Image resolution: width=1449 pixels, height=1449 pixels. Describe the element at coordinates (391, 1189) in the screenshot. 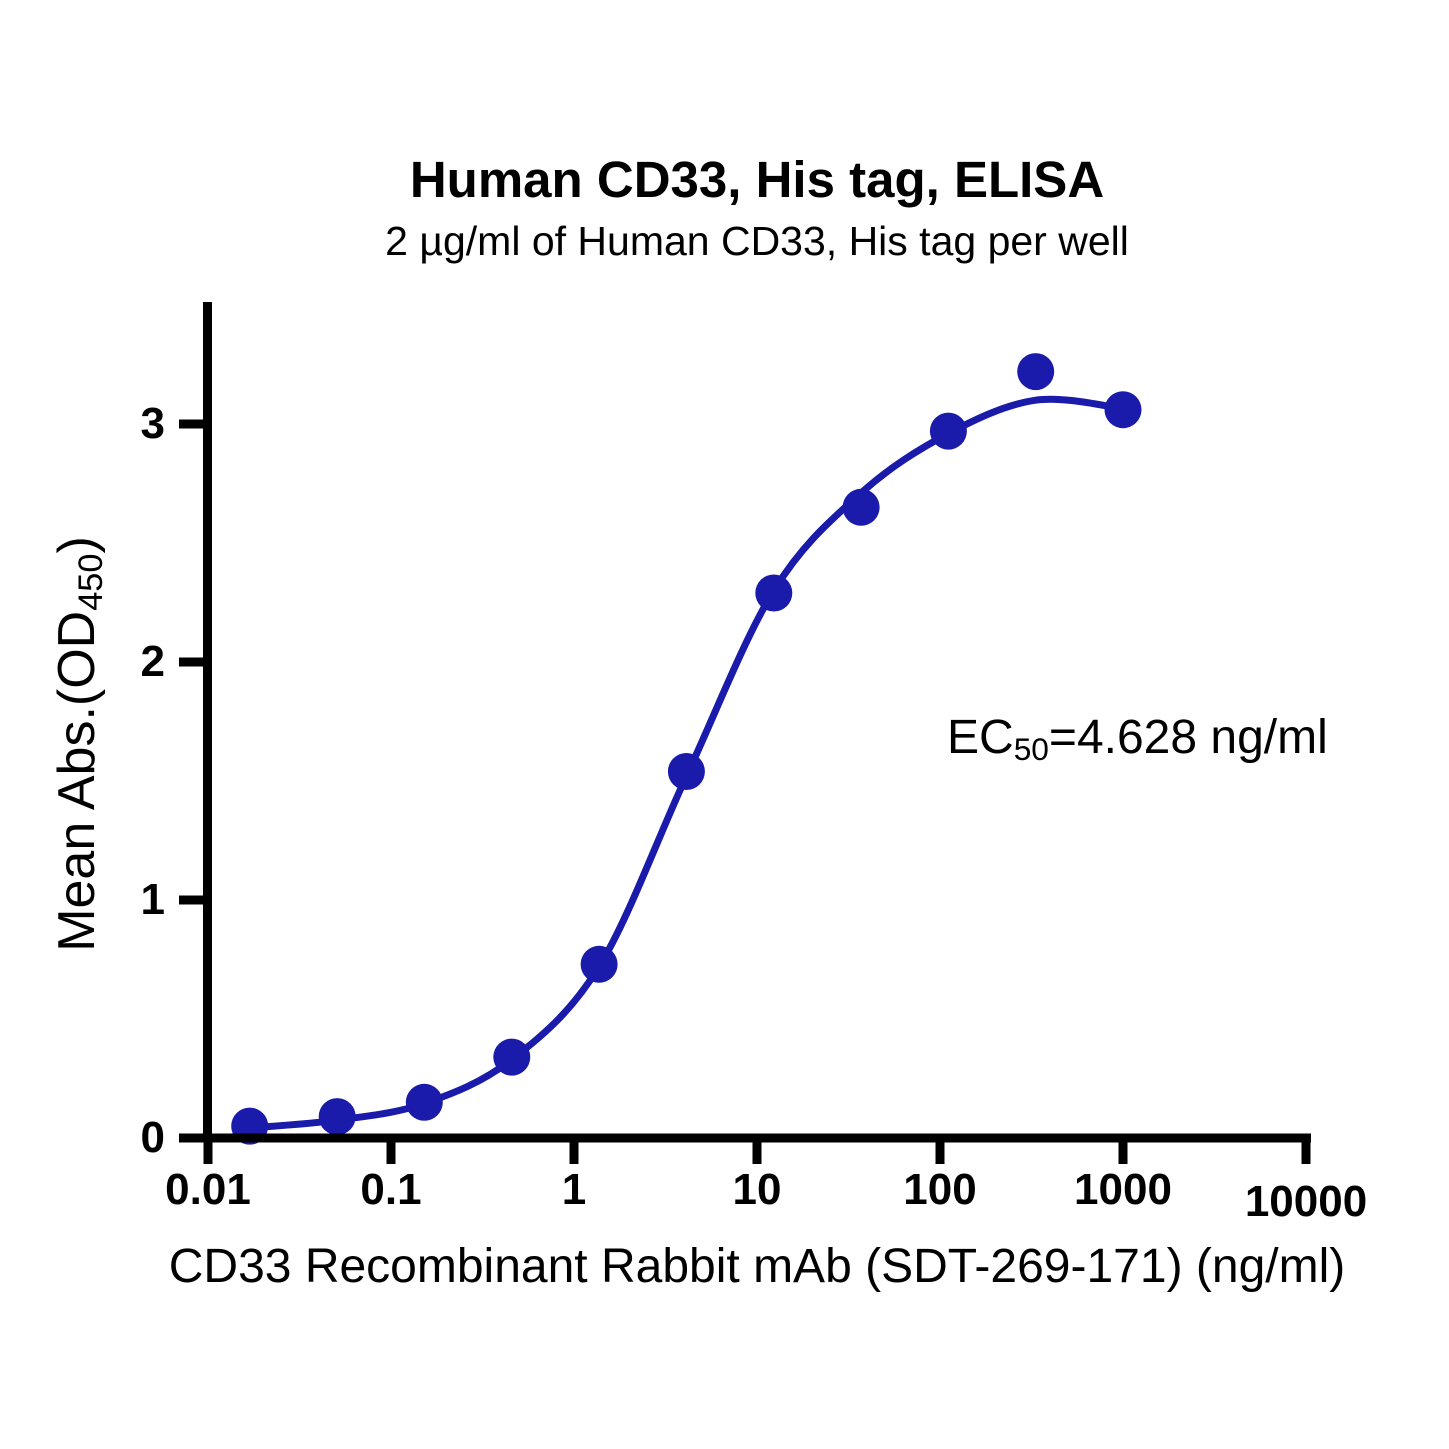

I see `x-tick-label-0.1: 0.1` at that location.